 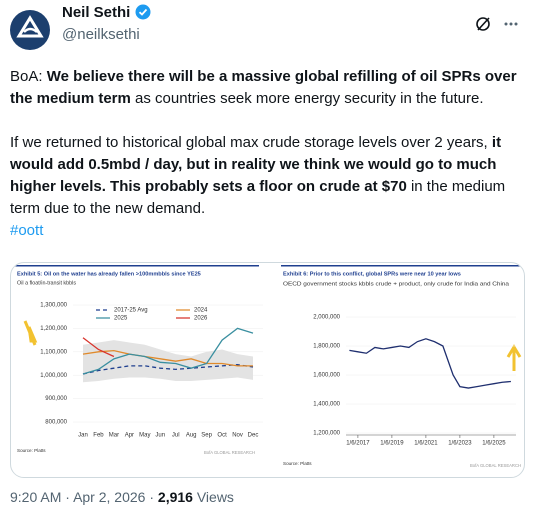 What do you see at coordinates (46, 283) in the screenshot?
I see `chart-subtitle: Oil a float/in-transit kbbls` at bounding box center [46, 283].